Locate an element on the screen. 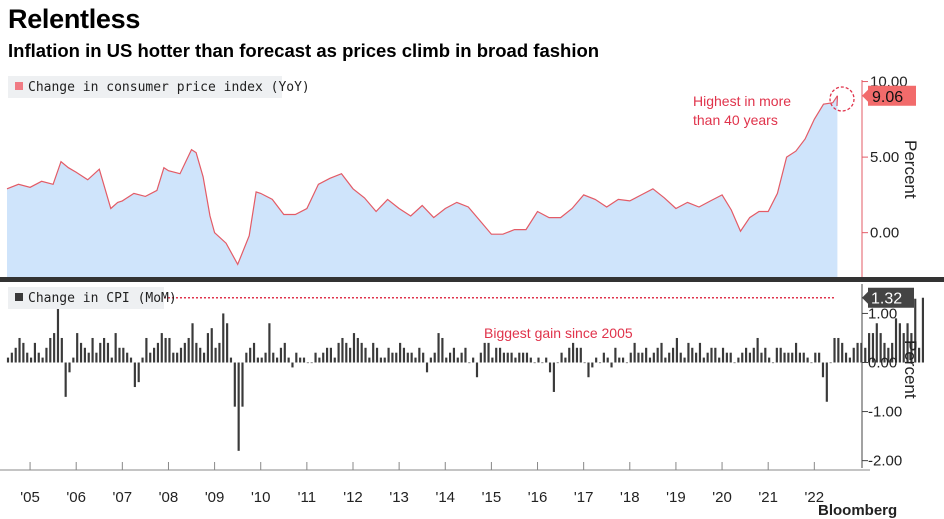 This screenshot has width=944, height=519. x-tick-label: '10 is located at coordinates (261, 497).